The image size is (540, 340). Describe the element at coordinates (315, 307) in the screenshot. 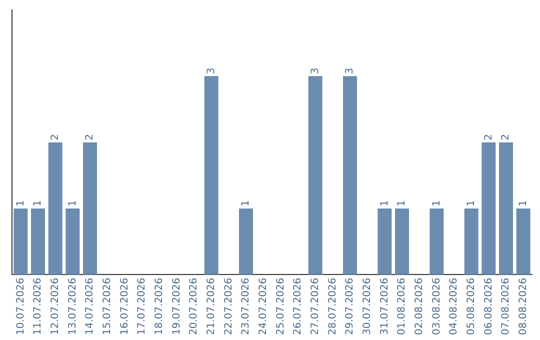

I see `x-tick-label: 27.07.2026` at that location.